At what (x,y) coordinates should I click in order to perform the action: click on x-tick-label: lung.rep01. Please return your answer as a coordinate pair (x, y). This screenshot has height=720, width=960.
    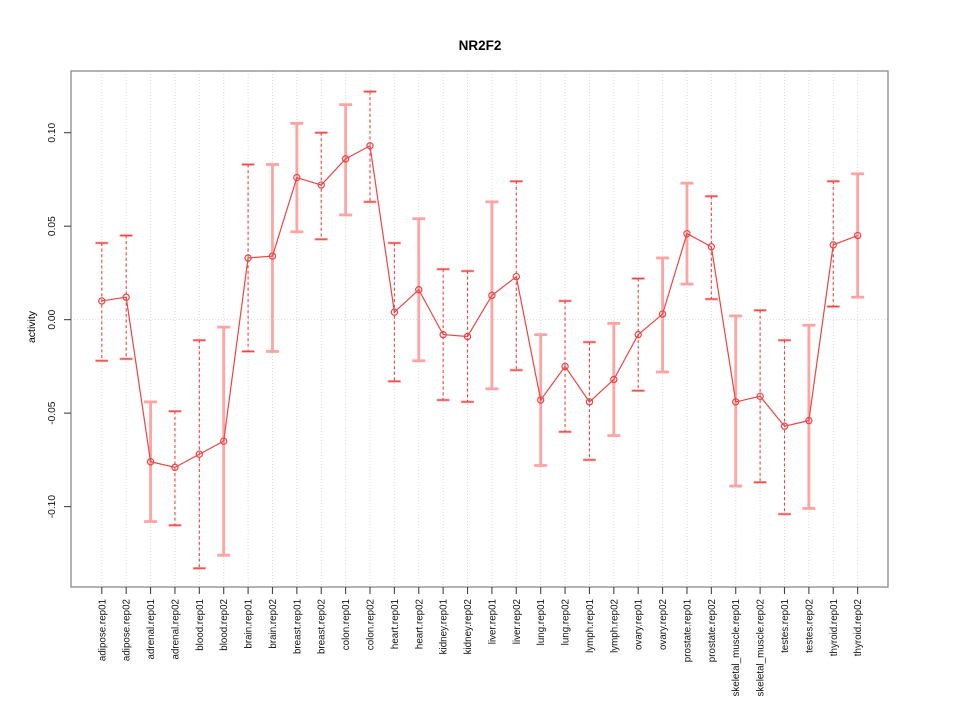
    Looking at the image, I should click on (541, 622).